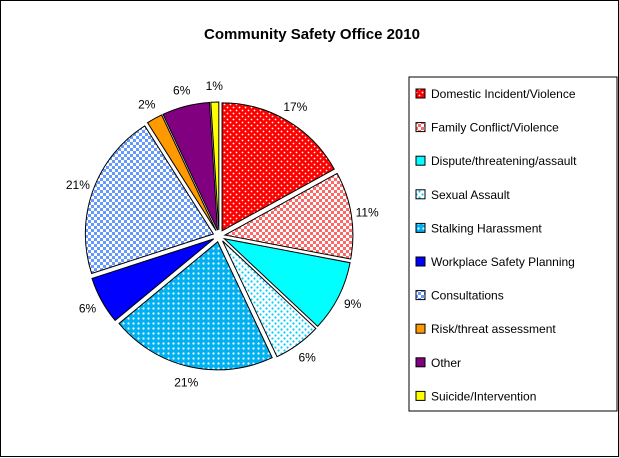  Describe the element at coordinates (493, 329) in the screenshot. I see `legend-label-8: Risk/threat assessment` at that location.